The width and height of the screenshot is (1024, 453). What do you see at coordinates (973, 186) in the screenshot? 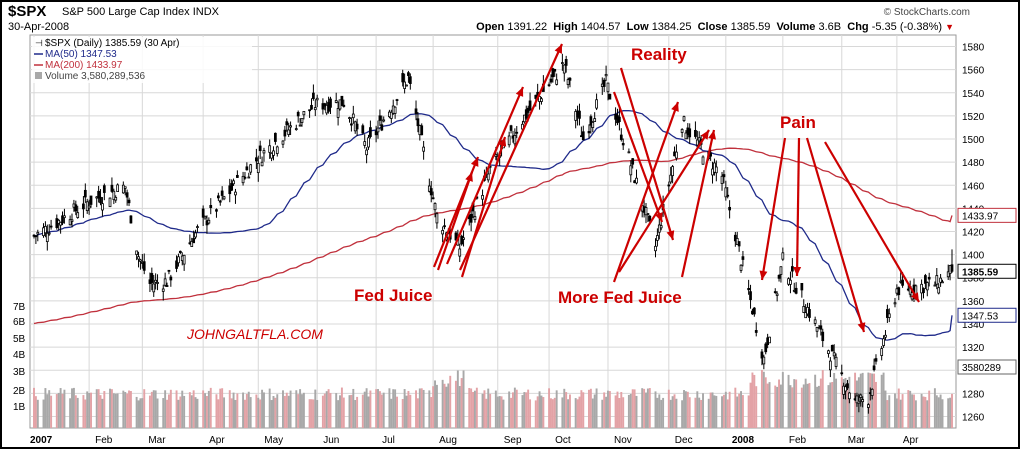
I see `y-tick-label: 1460` at bounding box center [973, 186].